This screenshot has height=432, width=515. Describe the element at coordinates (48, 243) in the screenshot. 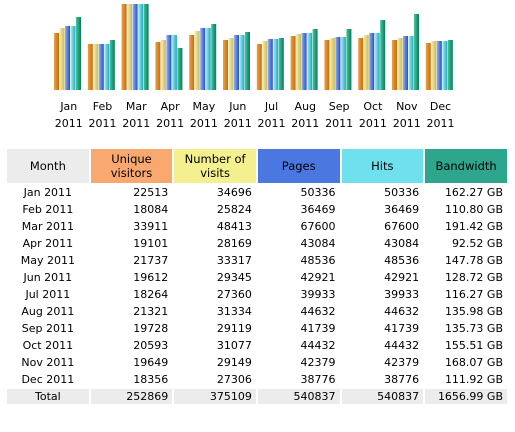

I see `cell-month: Apr 2011` at that location.